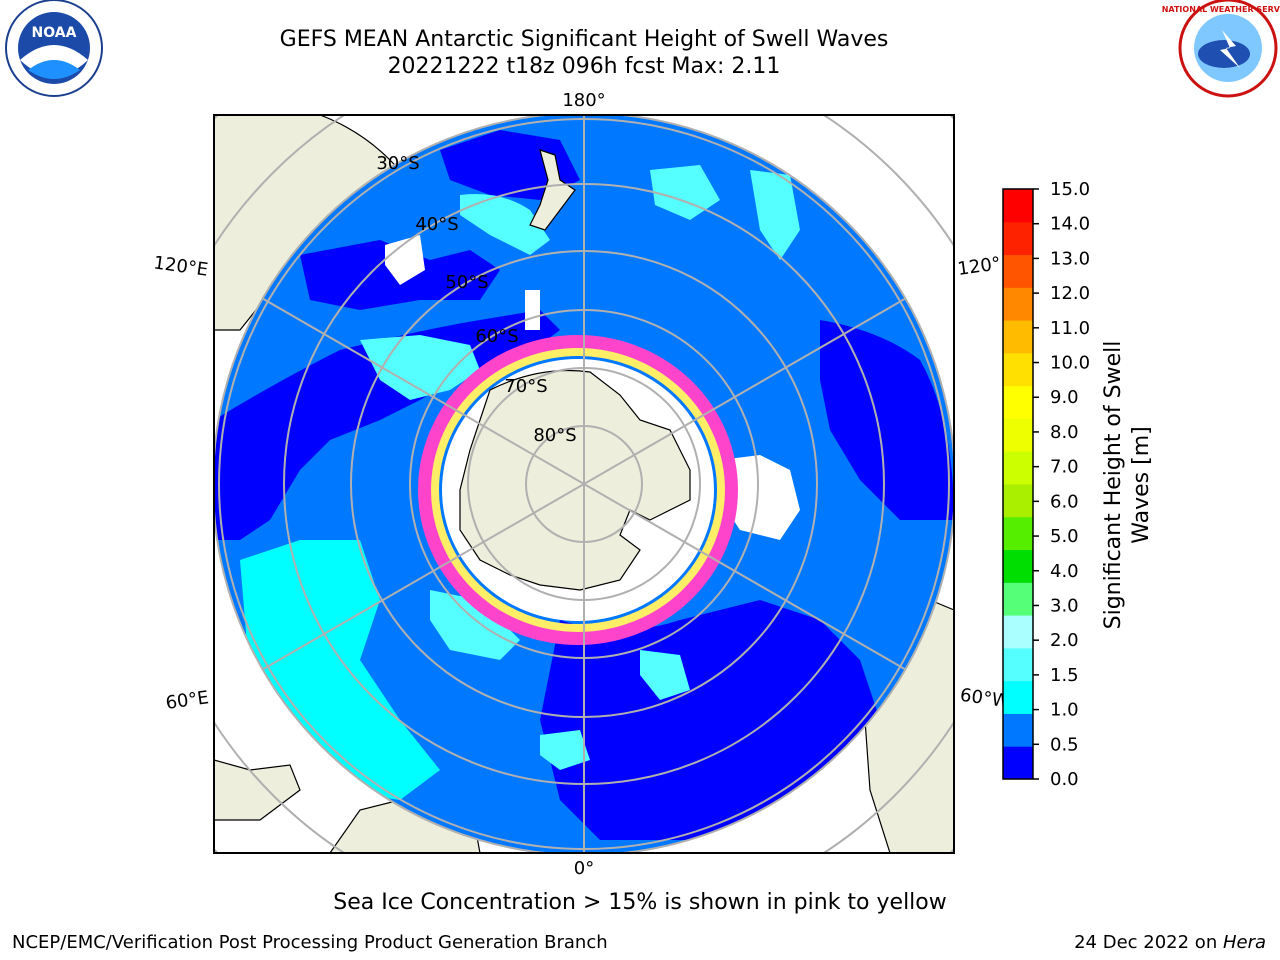 The image size is (1280, 960). Describe the element at coordinates (1064, 779) in the screenshot. I see `colorbar-tick-label: 0.0` at that location.